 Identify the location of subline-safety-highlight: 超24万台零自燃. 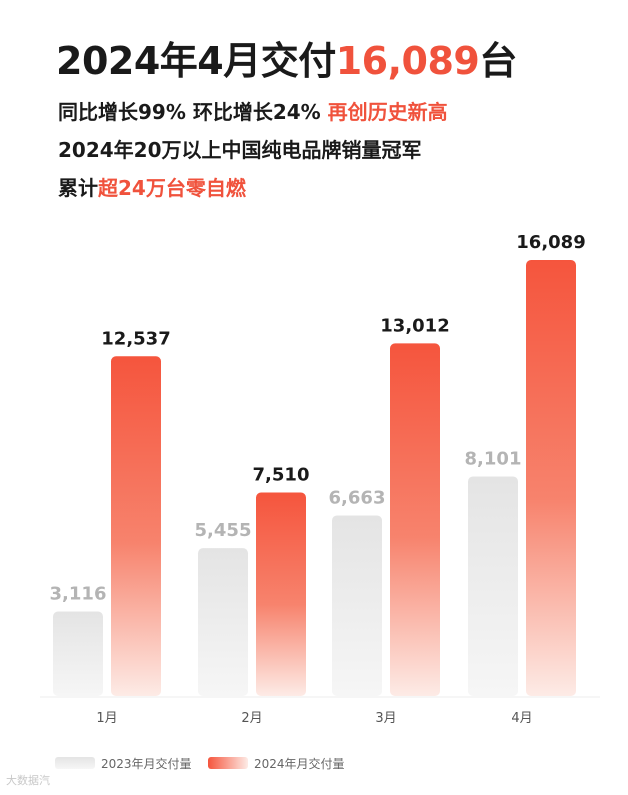
(172, 188).